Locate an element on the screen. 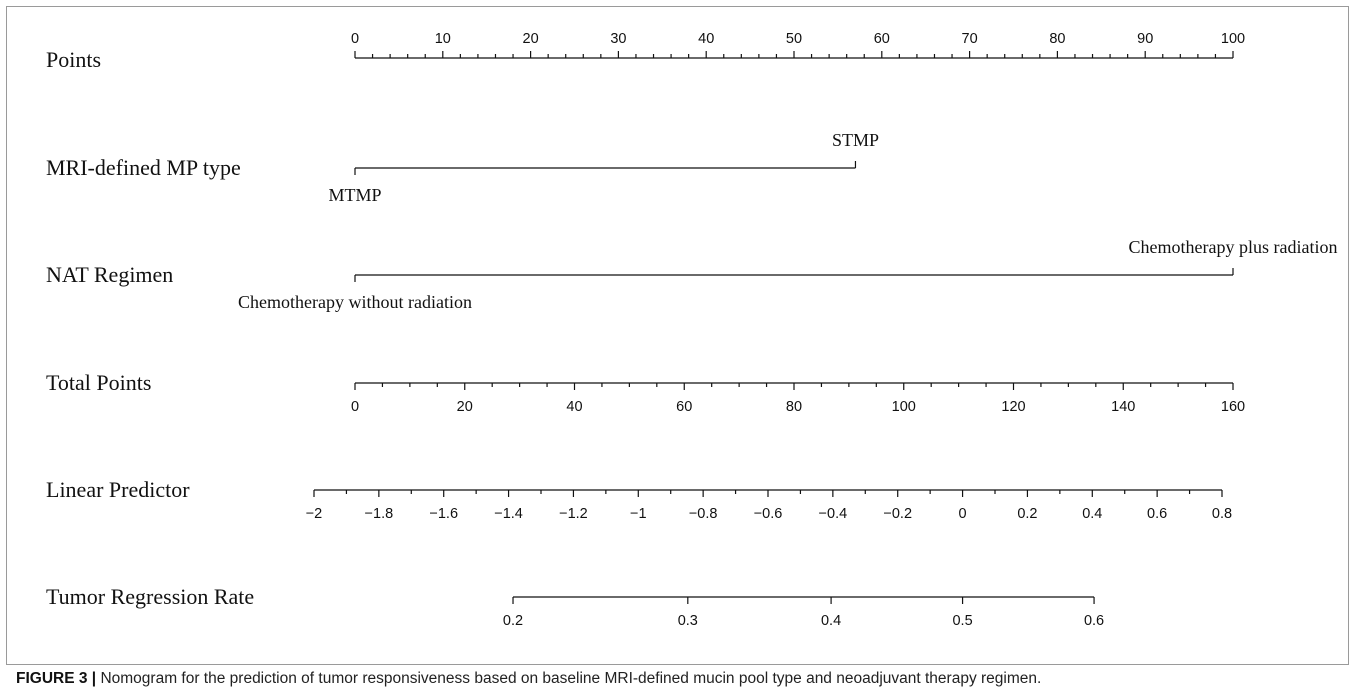 Image resolution: width=1357 pixels, height=697 pixels. points-tick-label: 100 is located at coordinates (1233, 39).